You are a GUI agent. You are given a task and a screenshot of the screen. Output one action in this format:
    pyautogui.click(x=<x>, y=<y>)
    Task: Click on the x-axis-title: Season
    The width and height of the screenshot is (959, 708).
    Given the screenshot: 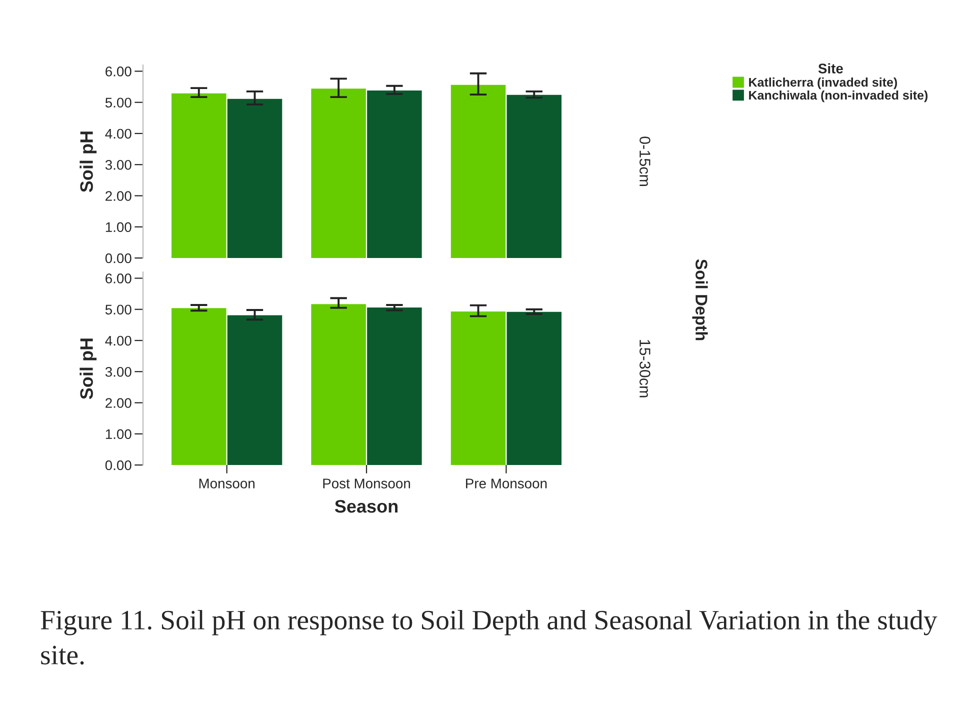 What is the action you would take?
    pyautogui.click(x=366, y=506)
    